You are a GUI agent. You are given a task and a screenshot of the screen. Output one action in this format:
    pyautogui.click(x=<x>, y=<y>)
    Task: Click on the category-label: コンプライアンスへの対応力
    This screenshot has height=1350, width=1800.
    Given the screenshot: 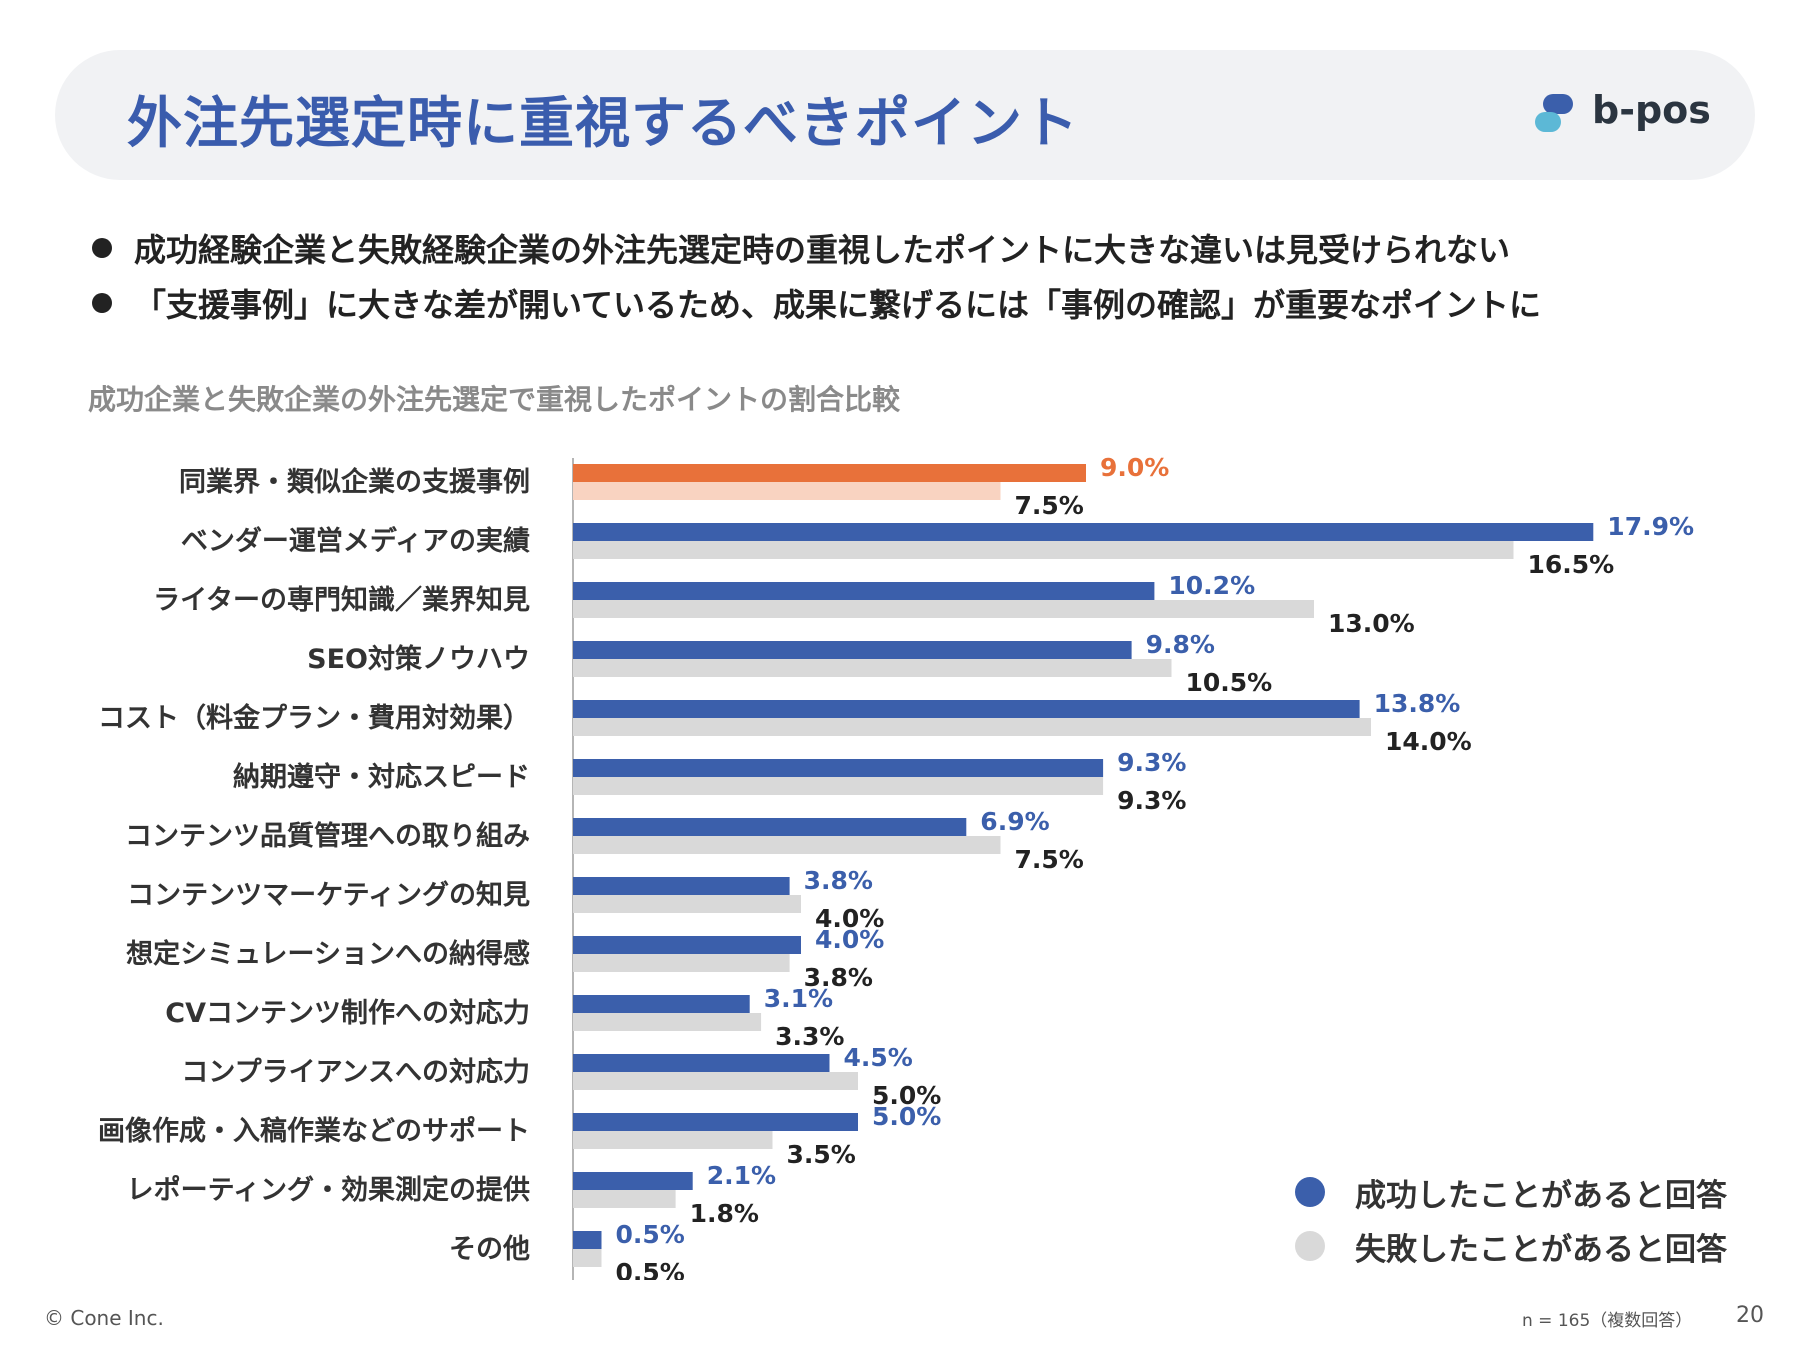 What is the action you would take?
    pyautogui.click(x=355, y=1072)
    